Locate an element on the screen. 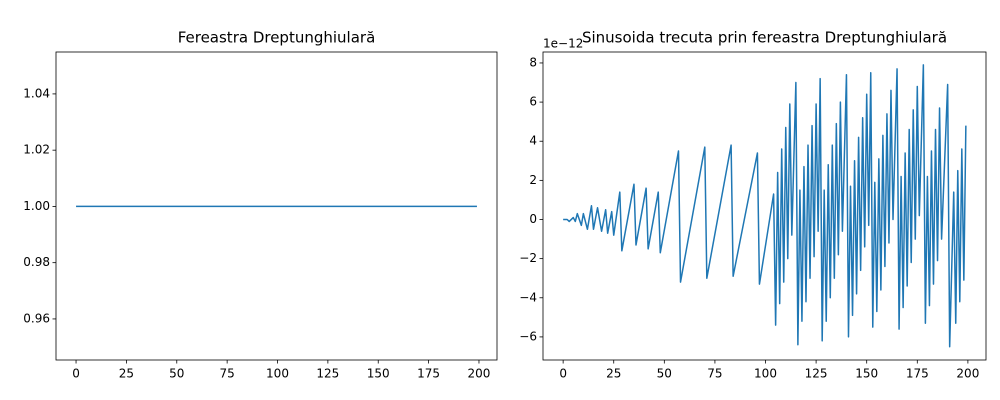  y-tick-label: 1.04 is located at coordinates (36, 93).